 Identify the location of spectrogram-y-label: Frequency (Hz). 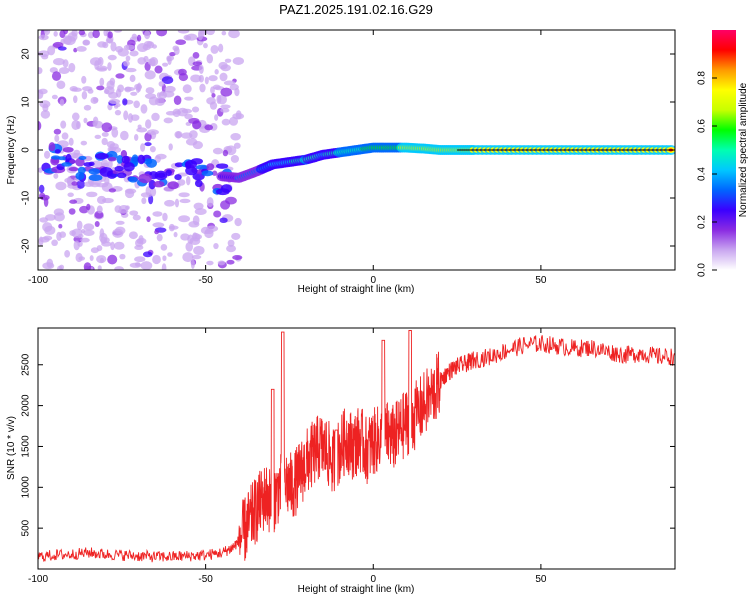
(11, 150).